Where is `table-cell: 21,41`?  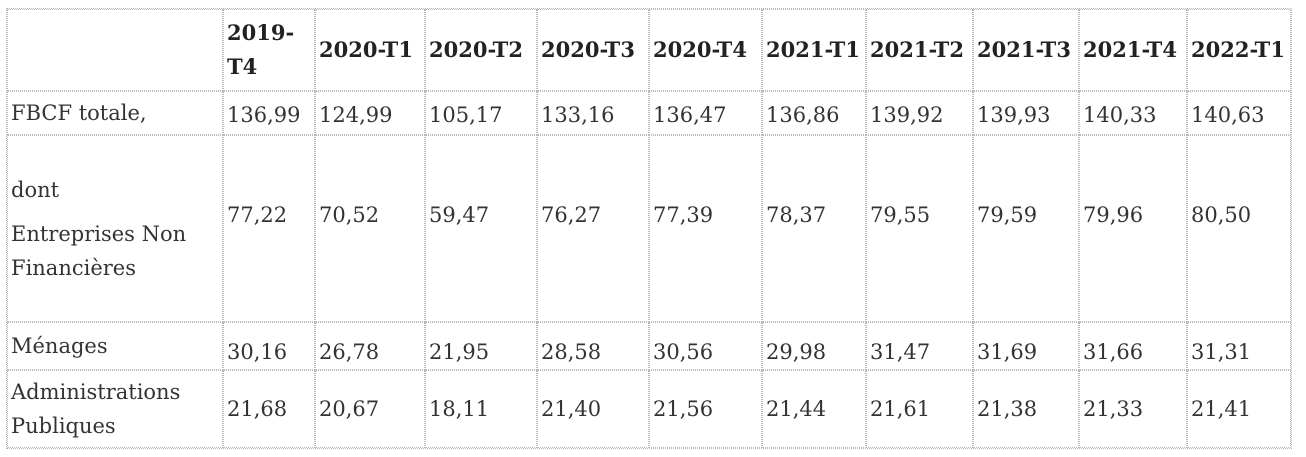
table-cell: 21,41 is located at coordinates (1239, 409).